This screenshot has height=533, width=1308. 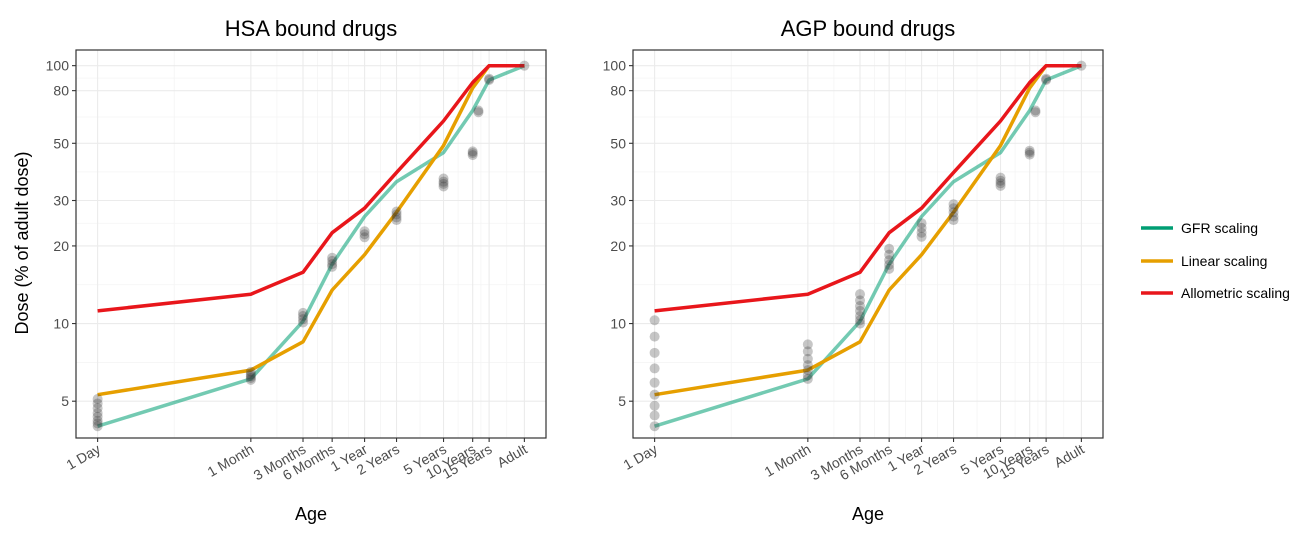 I want to click on y-axis-title: Dose (% of adult dose), so click(x=22, y=242).